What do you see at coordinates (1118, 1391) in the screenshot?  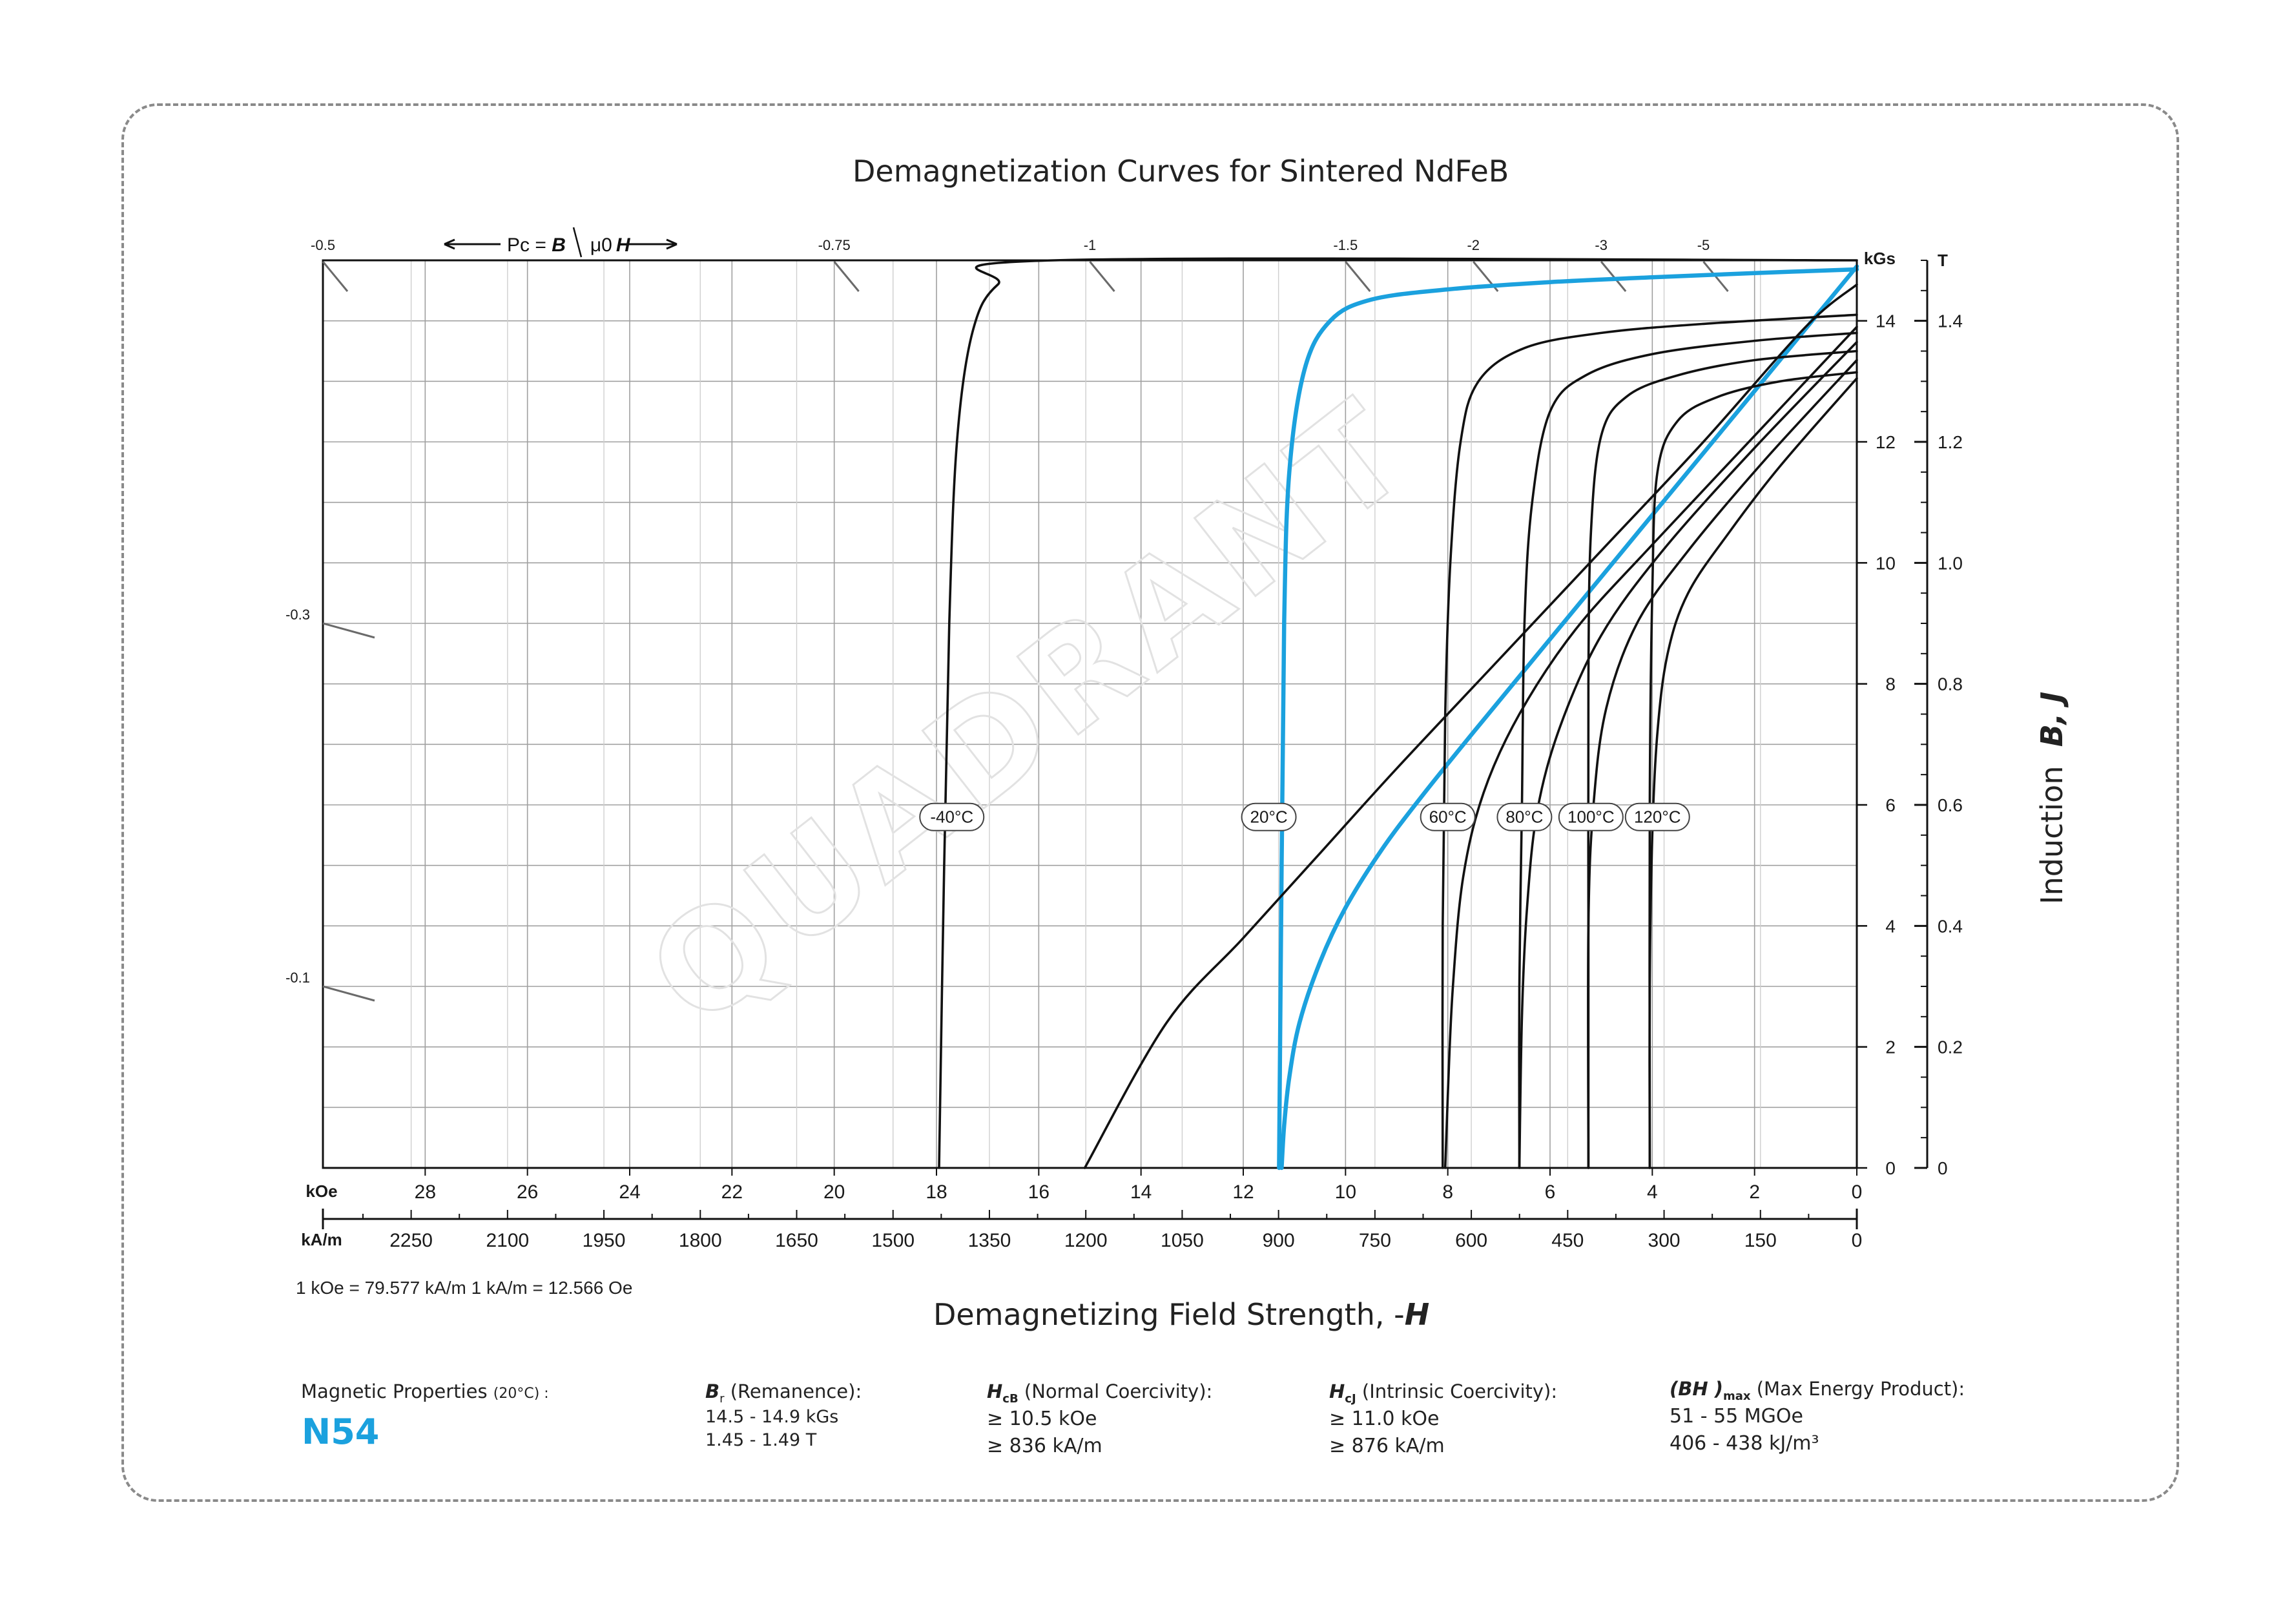 I see `hcb-label: (Normal Coercivity):` at bounding box center [1118, 1391].